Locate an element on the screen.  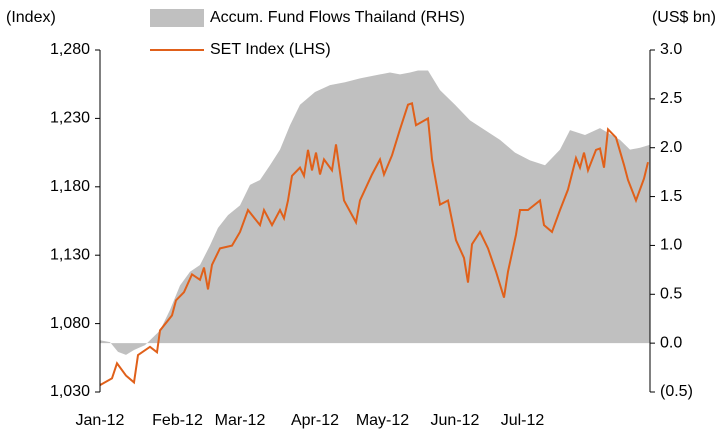
y2-tick-label: 3.0 is located at coordinates (671, 49).